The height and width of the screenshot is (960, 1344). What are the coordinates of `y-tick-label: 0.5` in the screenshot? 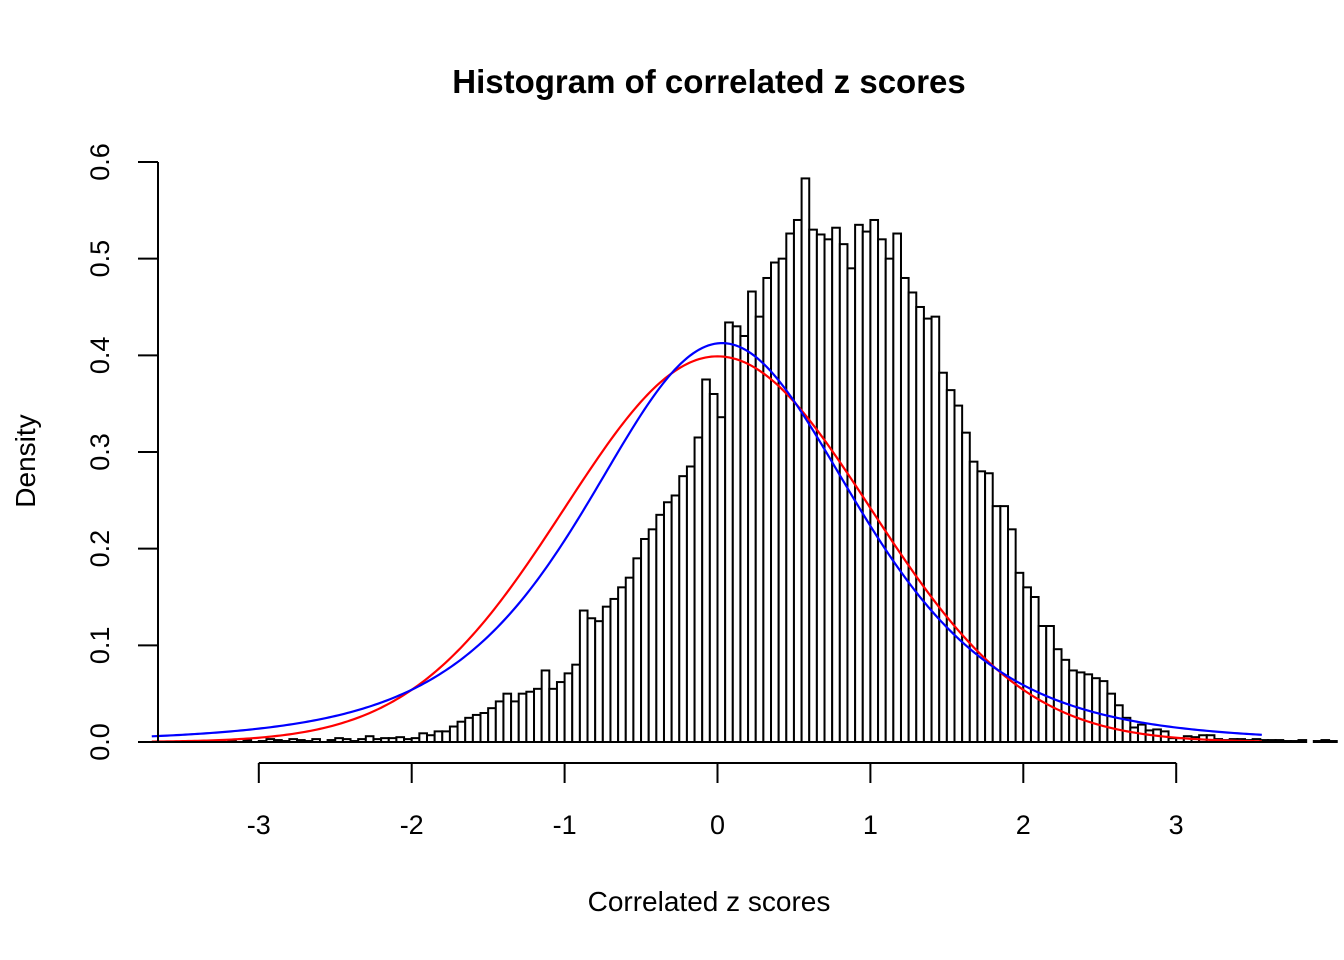 It's located at (100, 259).